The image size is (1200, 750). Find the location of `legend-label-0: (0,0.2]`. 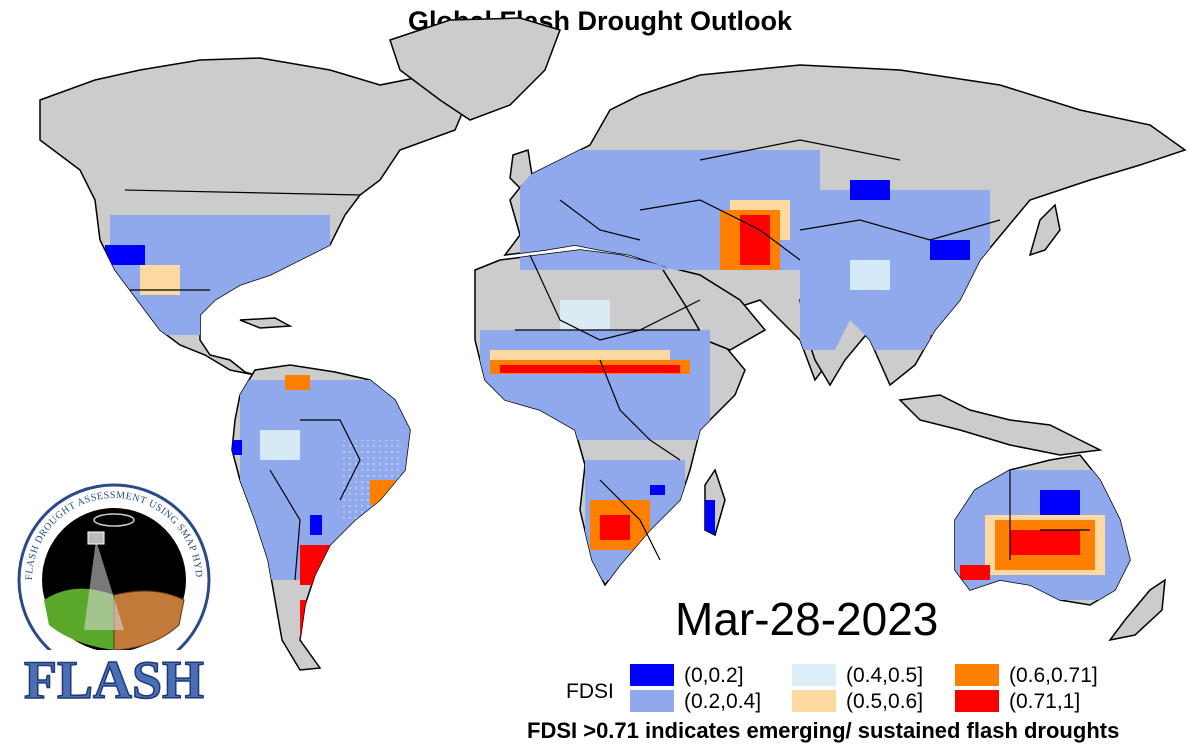

legend-label-0: (0,0.2] is located at coordinates (714, 675).